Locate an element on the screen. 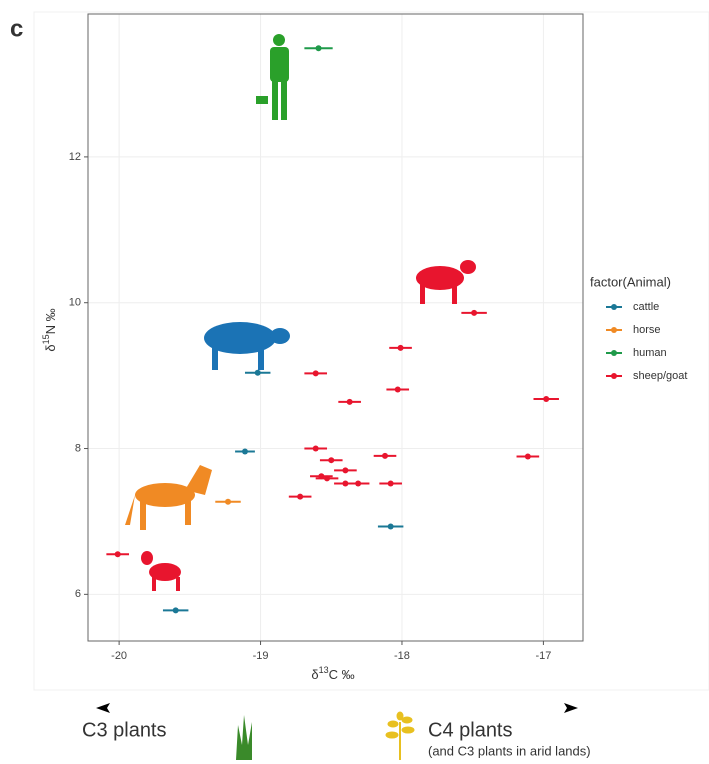  arrow-right is located at coordinates (571, 708).